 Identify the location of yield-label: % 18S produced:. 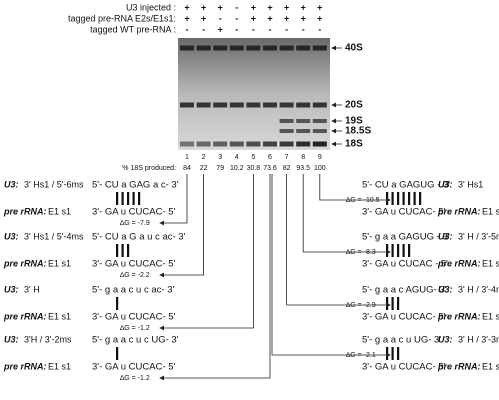
(149, 168).